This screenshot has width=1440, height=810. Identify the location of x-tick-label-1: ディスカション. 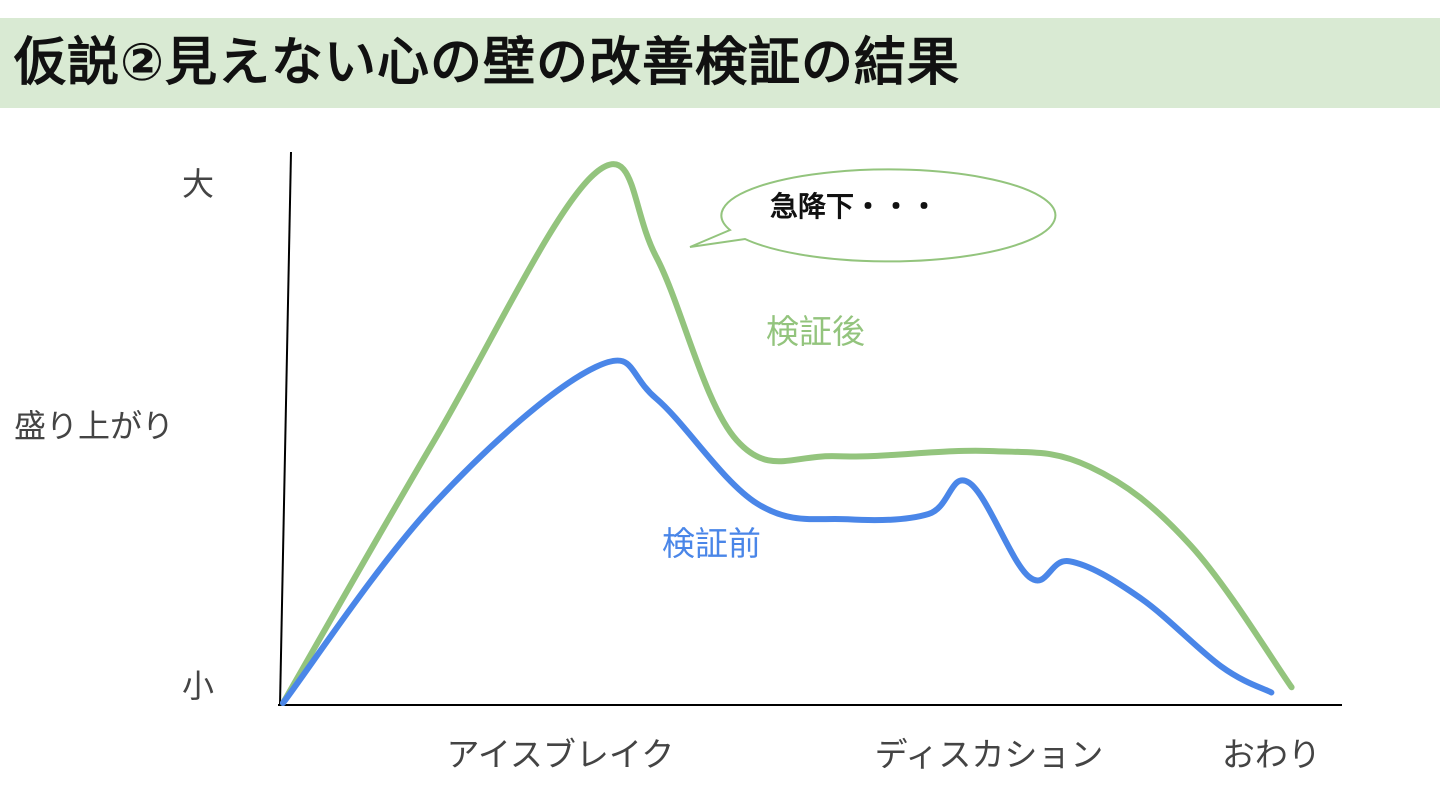
(989, 754).